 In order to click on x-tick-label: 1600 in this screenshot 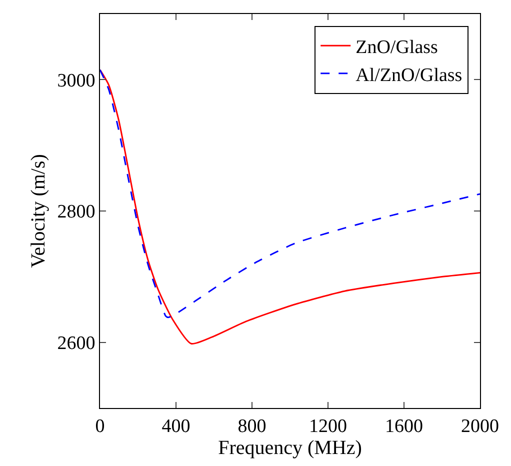, I will do `click(404, 426)`.